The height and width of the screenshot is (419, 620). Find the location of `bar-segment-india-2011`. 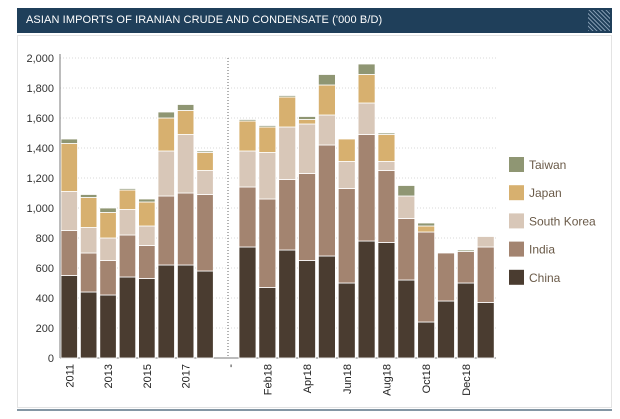

bar-segment-india-2011 is located at coordinates (69, 253).